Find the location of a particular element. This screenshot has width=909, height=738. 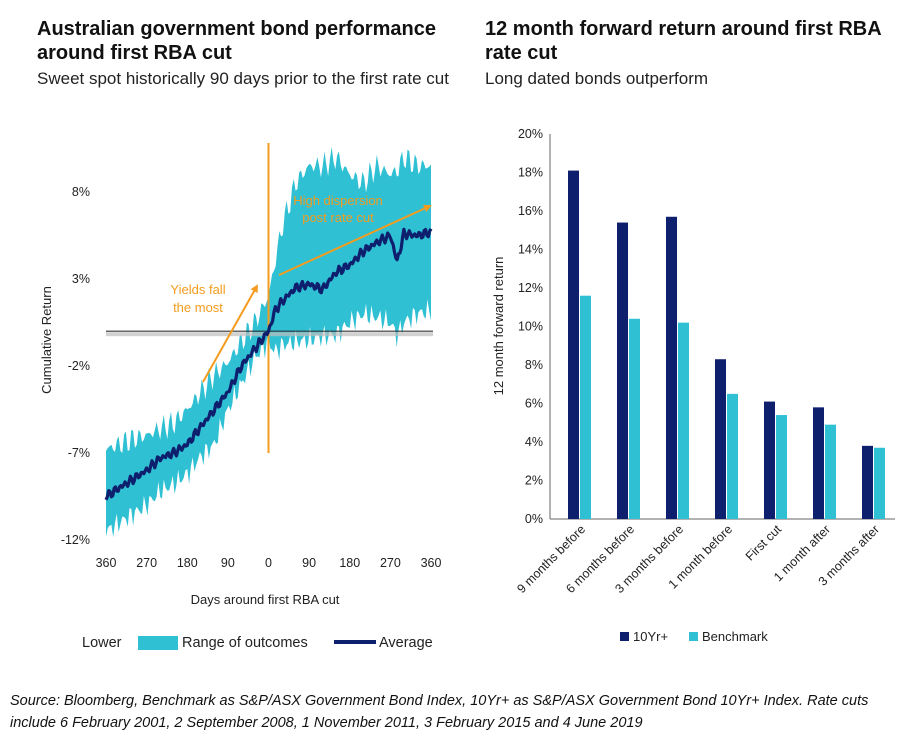

x-category-label: First cut is located at coordinates (764, 543).